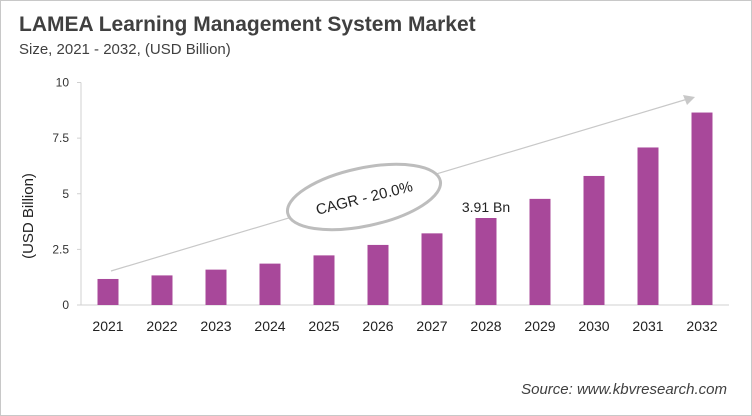 The width and height of the screenshot is (752, 416). What do you see at coordinates (539, 326) in the screenshot?
I see `x-tick-label: 2029` at bounding box center [539, 326].